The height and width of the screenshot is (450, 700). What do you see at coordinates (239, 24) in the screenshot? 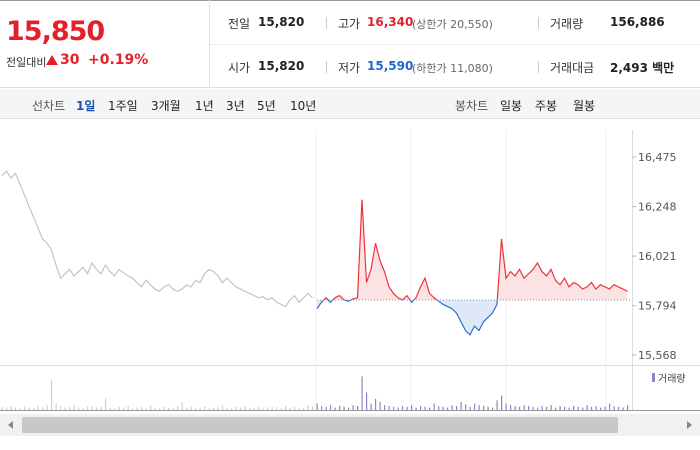
I see `field-label: 전일` at bounding box center [239, 24].